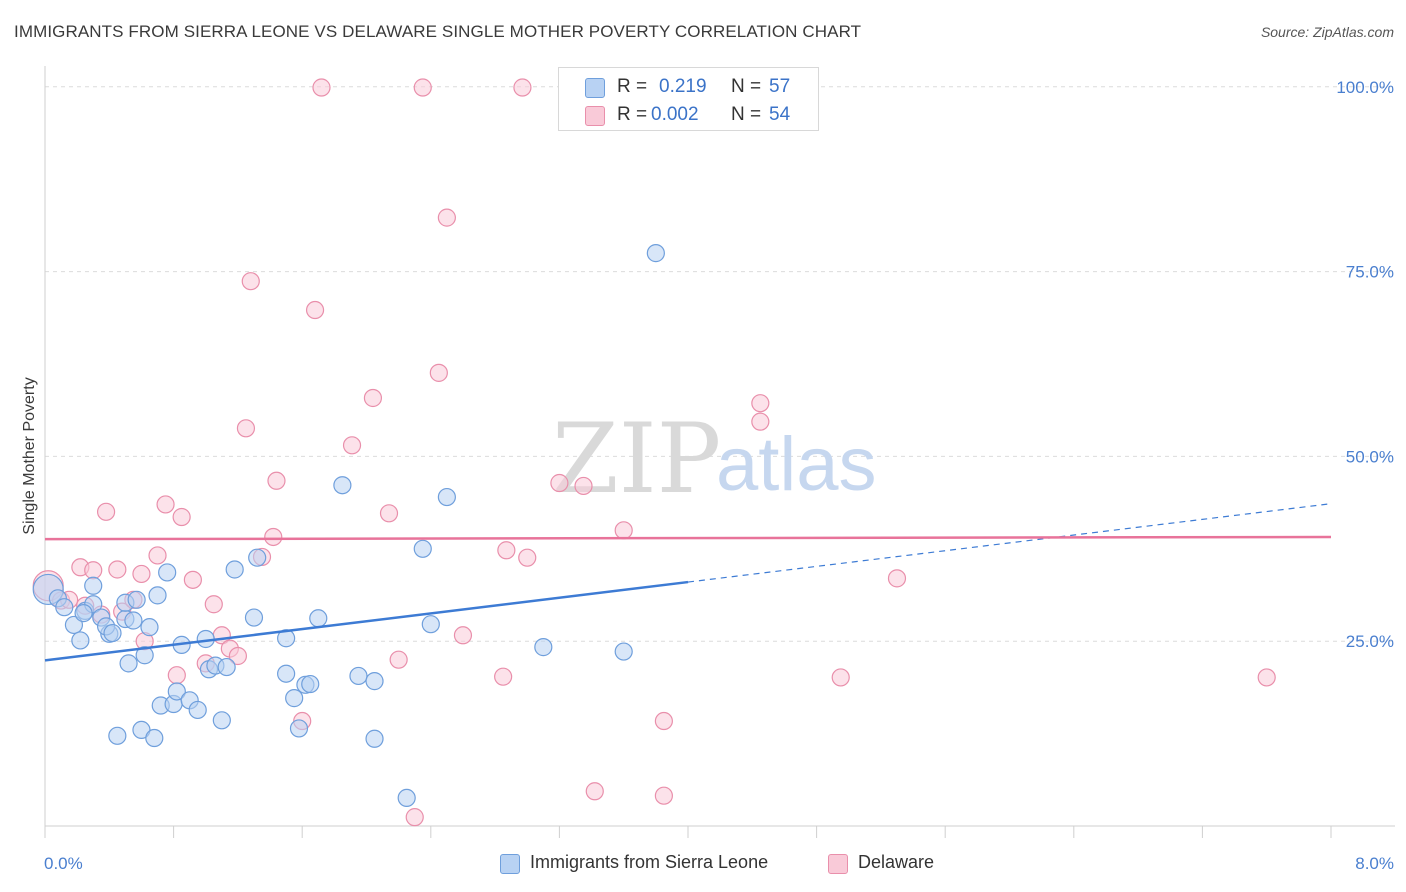  What do you see at coordinates (29, 455) in the screenshot?
I see `y-axis-label: Single Mother Poverty` at bounding box center [29, 455].